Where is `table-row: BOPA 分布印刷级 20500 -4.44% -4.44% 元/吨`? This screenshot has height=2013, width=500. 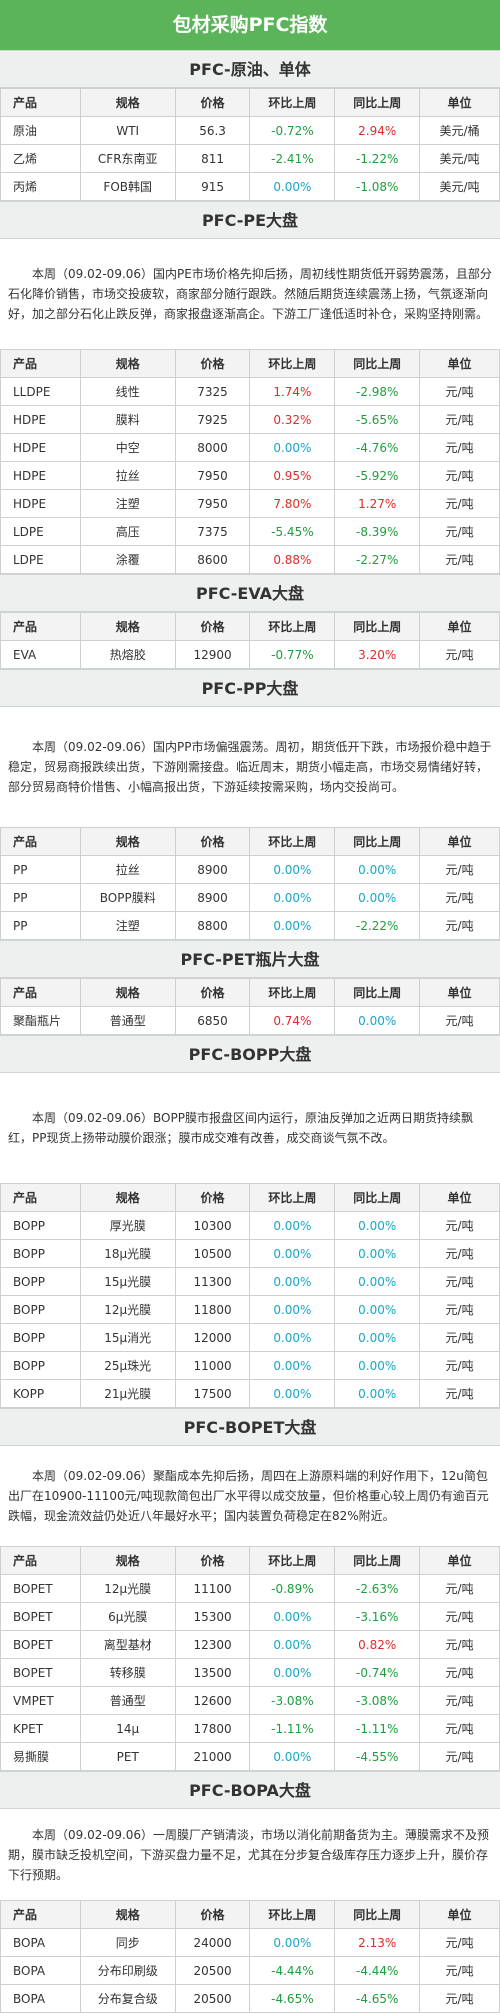 table-row: BOPA 分布印刷级 20500 -4.44% -4.44% 元/吨 is located at coordinates (250, 1970).